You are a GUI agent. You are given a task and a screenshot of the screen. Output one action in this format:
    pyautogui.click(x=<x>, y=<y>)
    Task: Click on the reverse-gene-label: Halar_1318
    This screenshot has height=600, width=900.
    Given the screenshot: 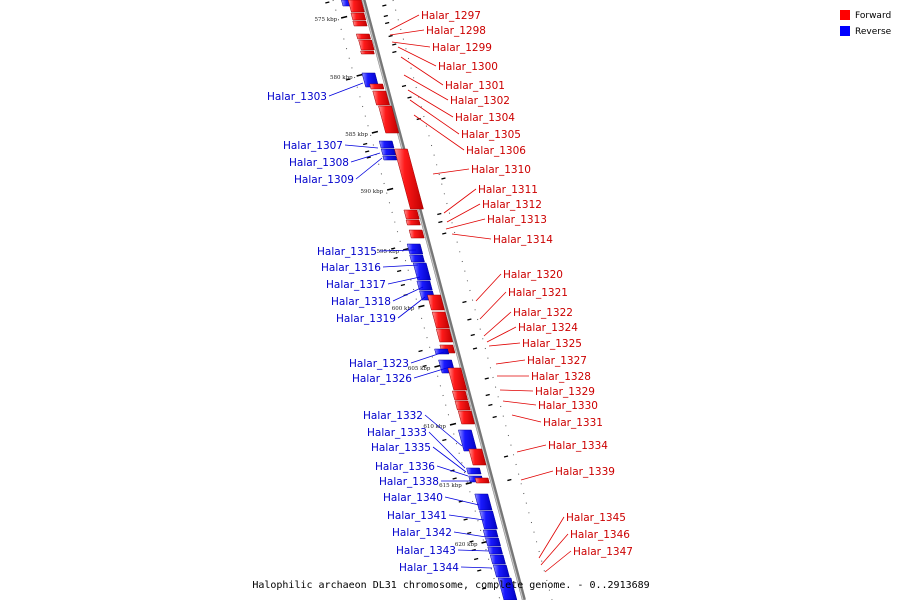 What is the action you would take?
    pyautogui.click(x=361, y=302)
    